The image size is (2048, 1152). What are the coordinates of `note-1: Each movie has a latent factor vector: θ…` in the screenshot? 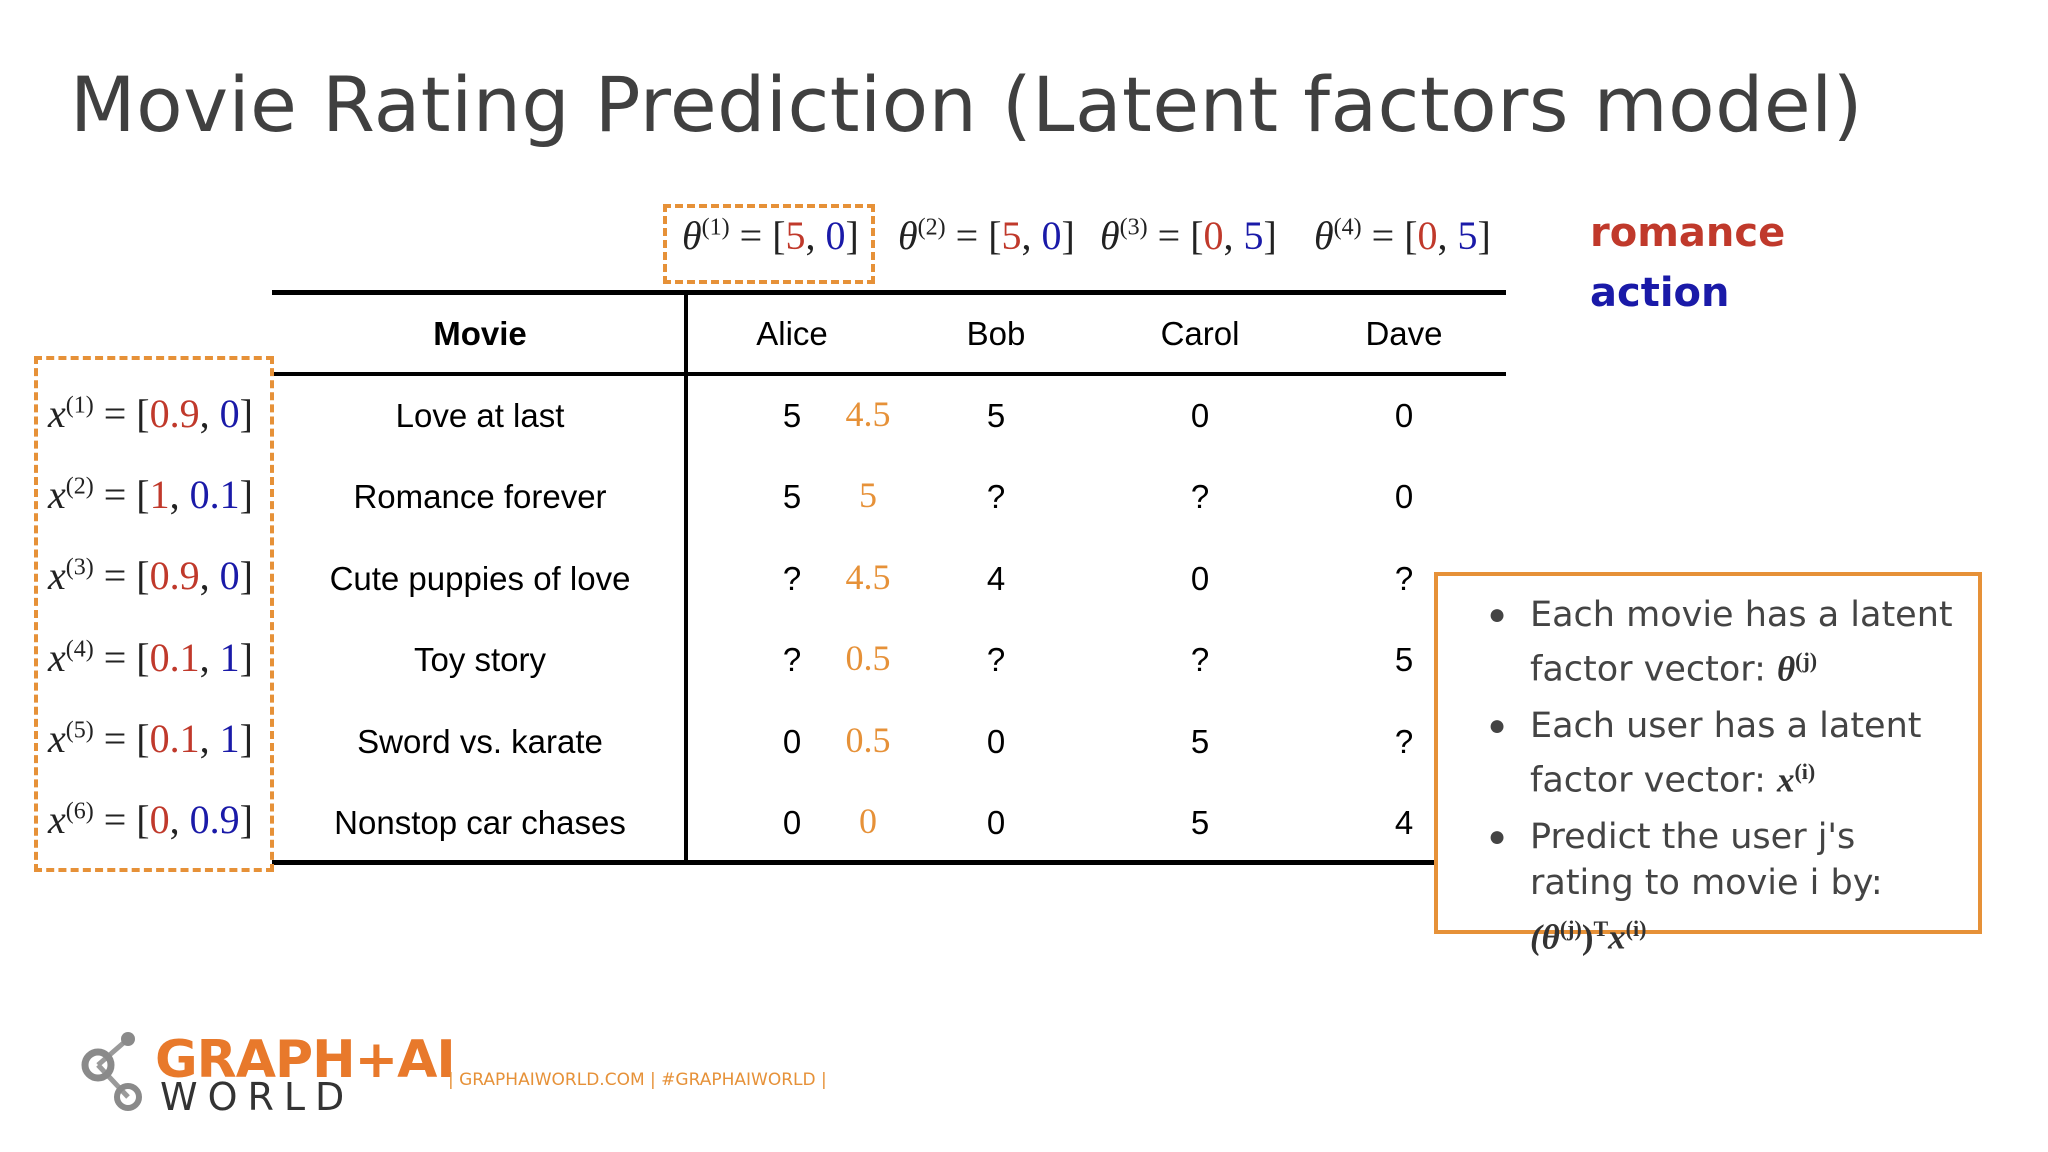 It's located at (1741, 642).